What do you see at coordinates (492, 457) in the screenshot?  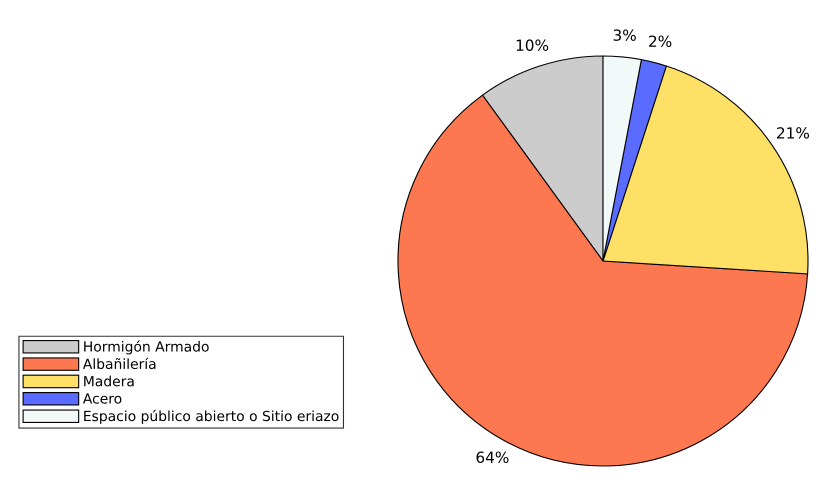 I see `data-label: 64%` at bounding box center [492, 457].